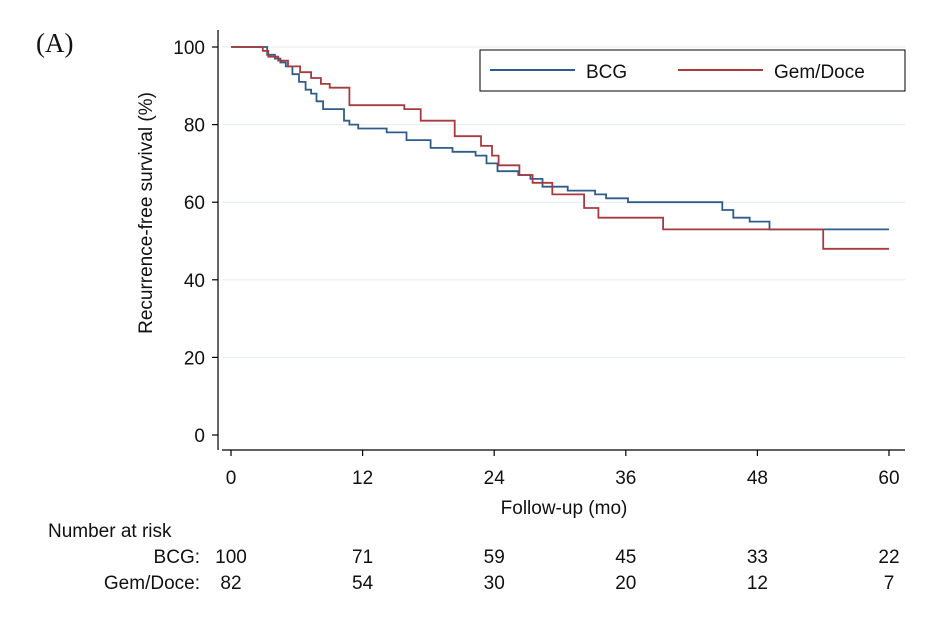 This screenshot has width=952, height=632. I want to click on legend: BCG Gem/Doce, so click(692, 70).